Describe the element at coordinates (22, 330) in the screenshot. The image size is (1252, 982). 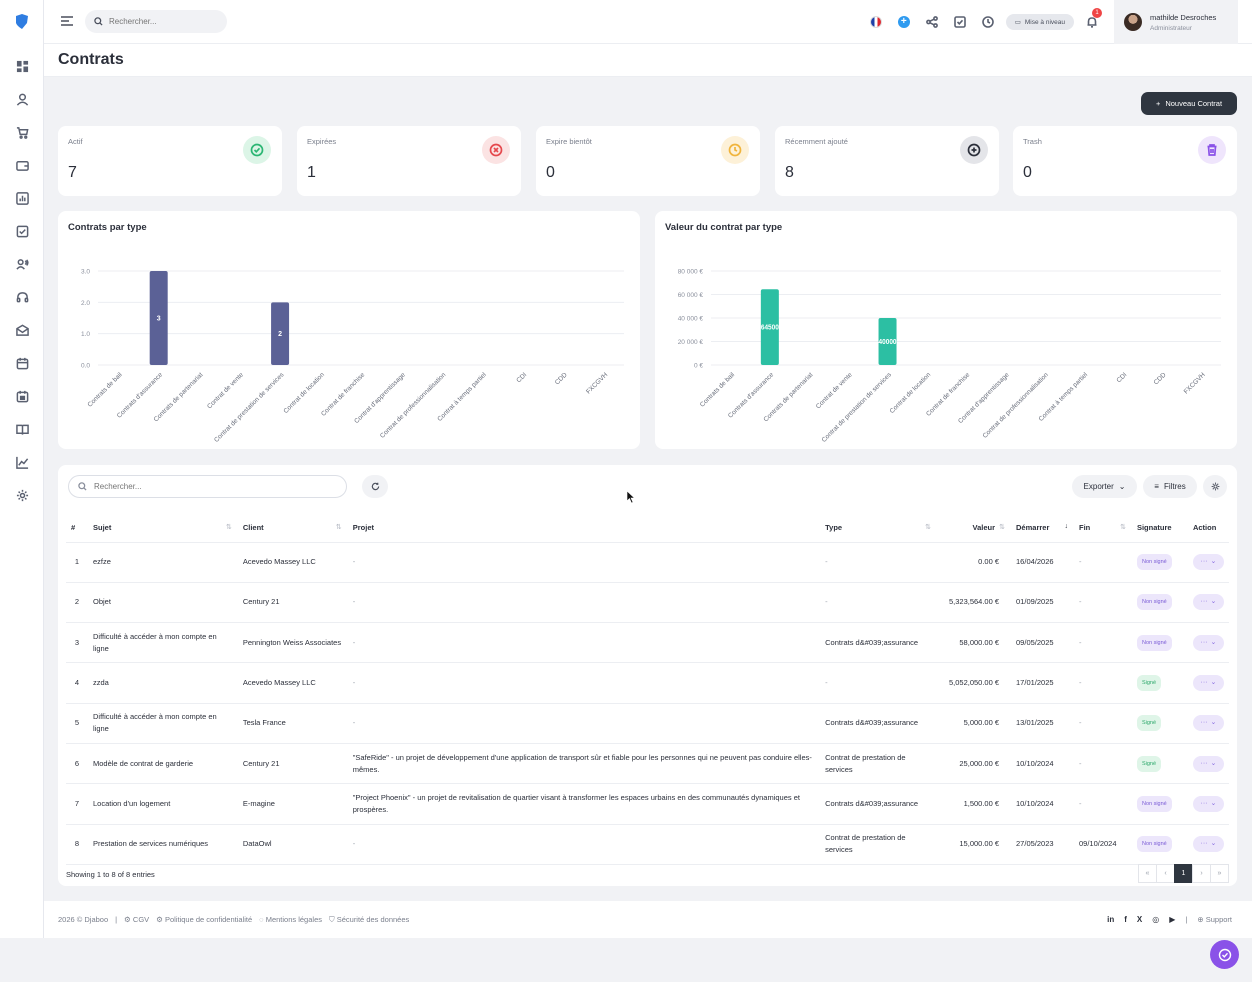
I see `sidebar-item-mail` at that location.